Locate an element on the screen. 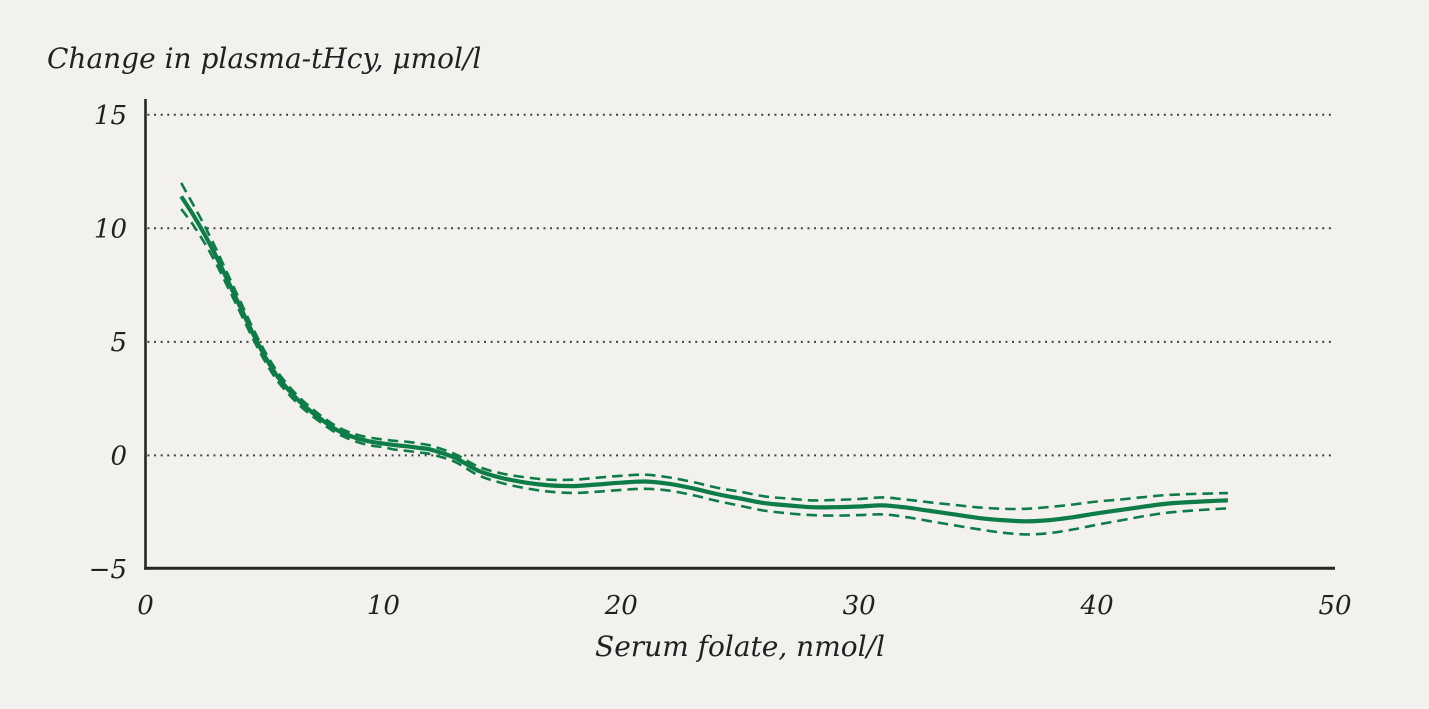 The height and width of the screenshot is (709, 1429). y-tick-label-5: 5 is located at coordinates (118, 343).